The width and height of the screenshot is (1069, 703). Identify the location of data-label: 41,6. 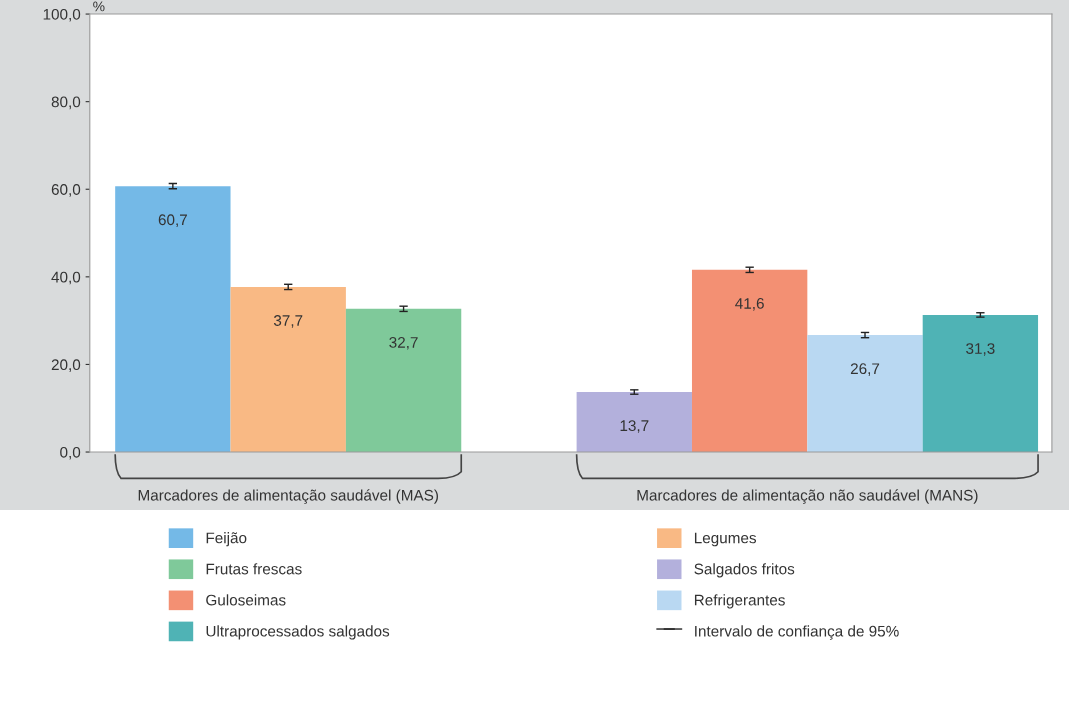
(749, 304).